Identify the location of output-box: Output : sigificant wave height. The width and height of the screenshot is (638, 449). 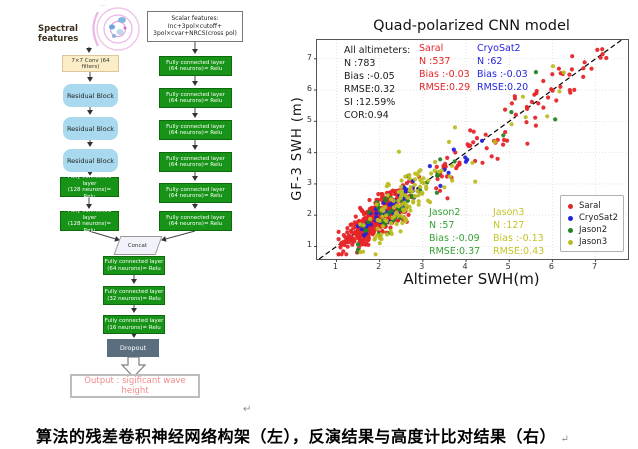
(135, 386).